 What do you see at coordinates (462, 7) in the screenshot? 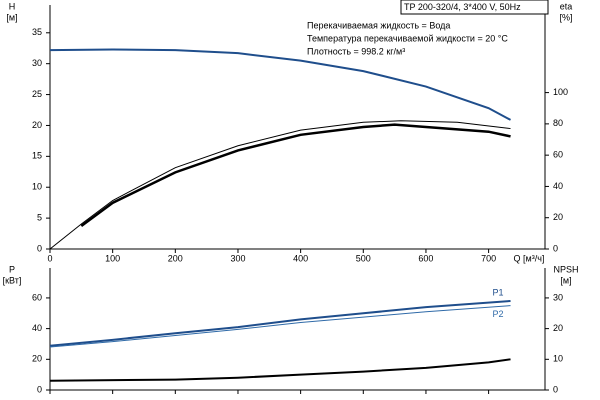
I see `header: TP 200-320/4, 3*400 V, 50Hz` at bounding box center [462, 7].